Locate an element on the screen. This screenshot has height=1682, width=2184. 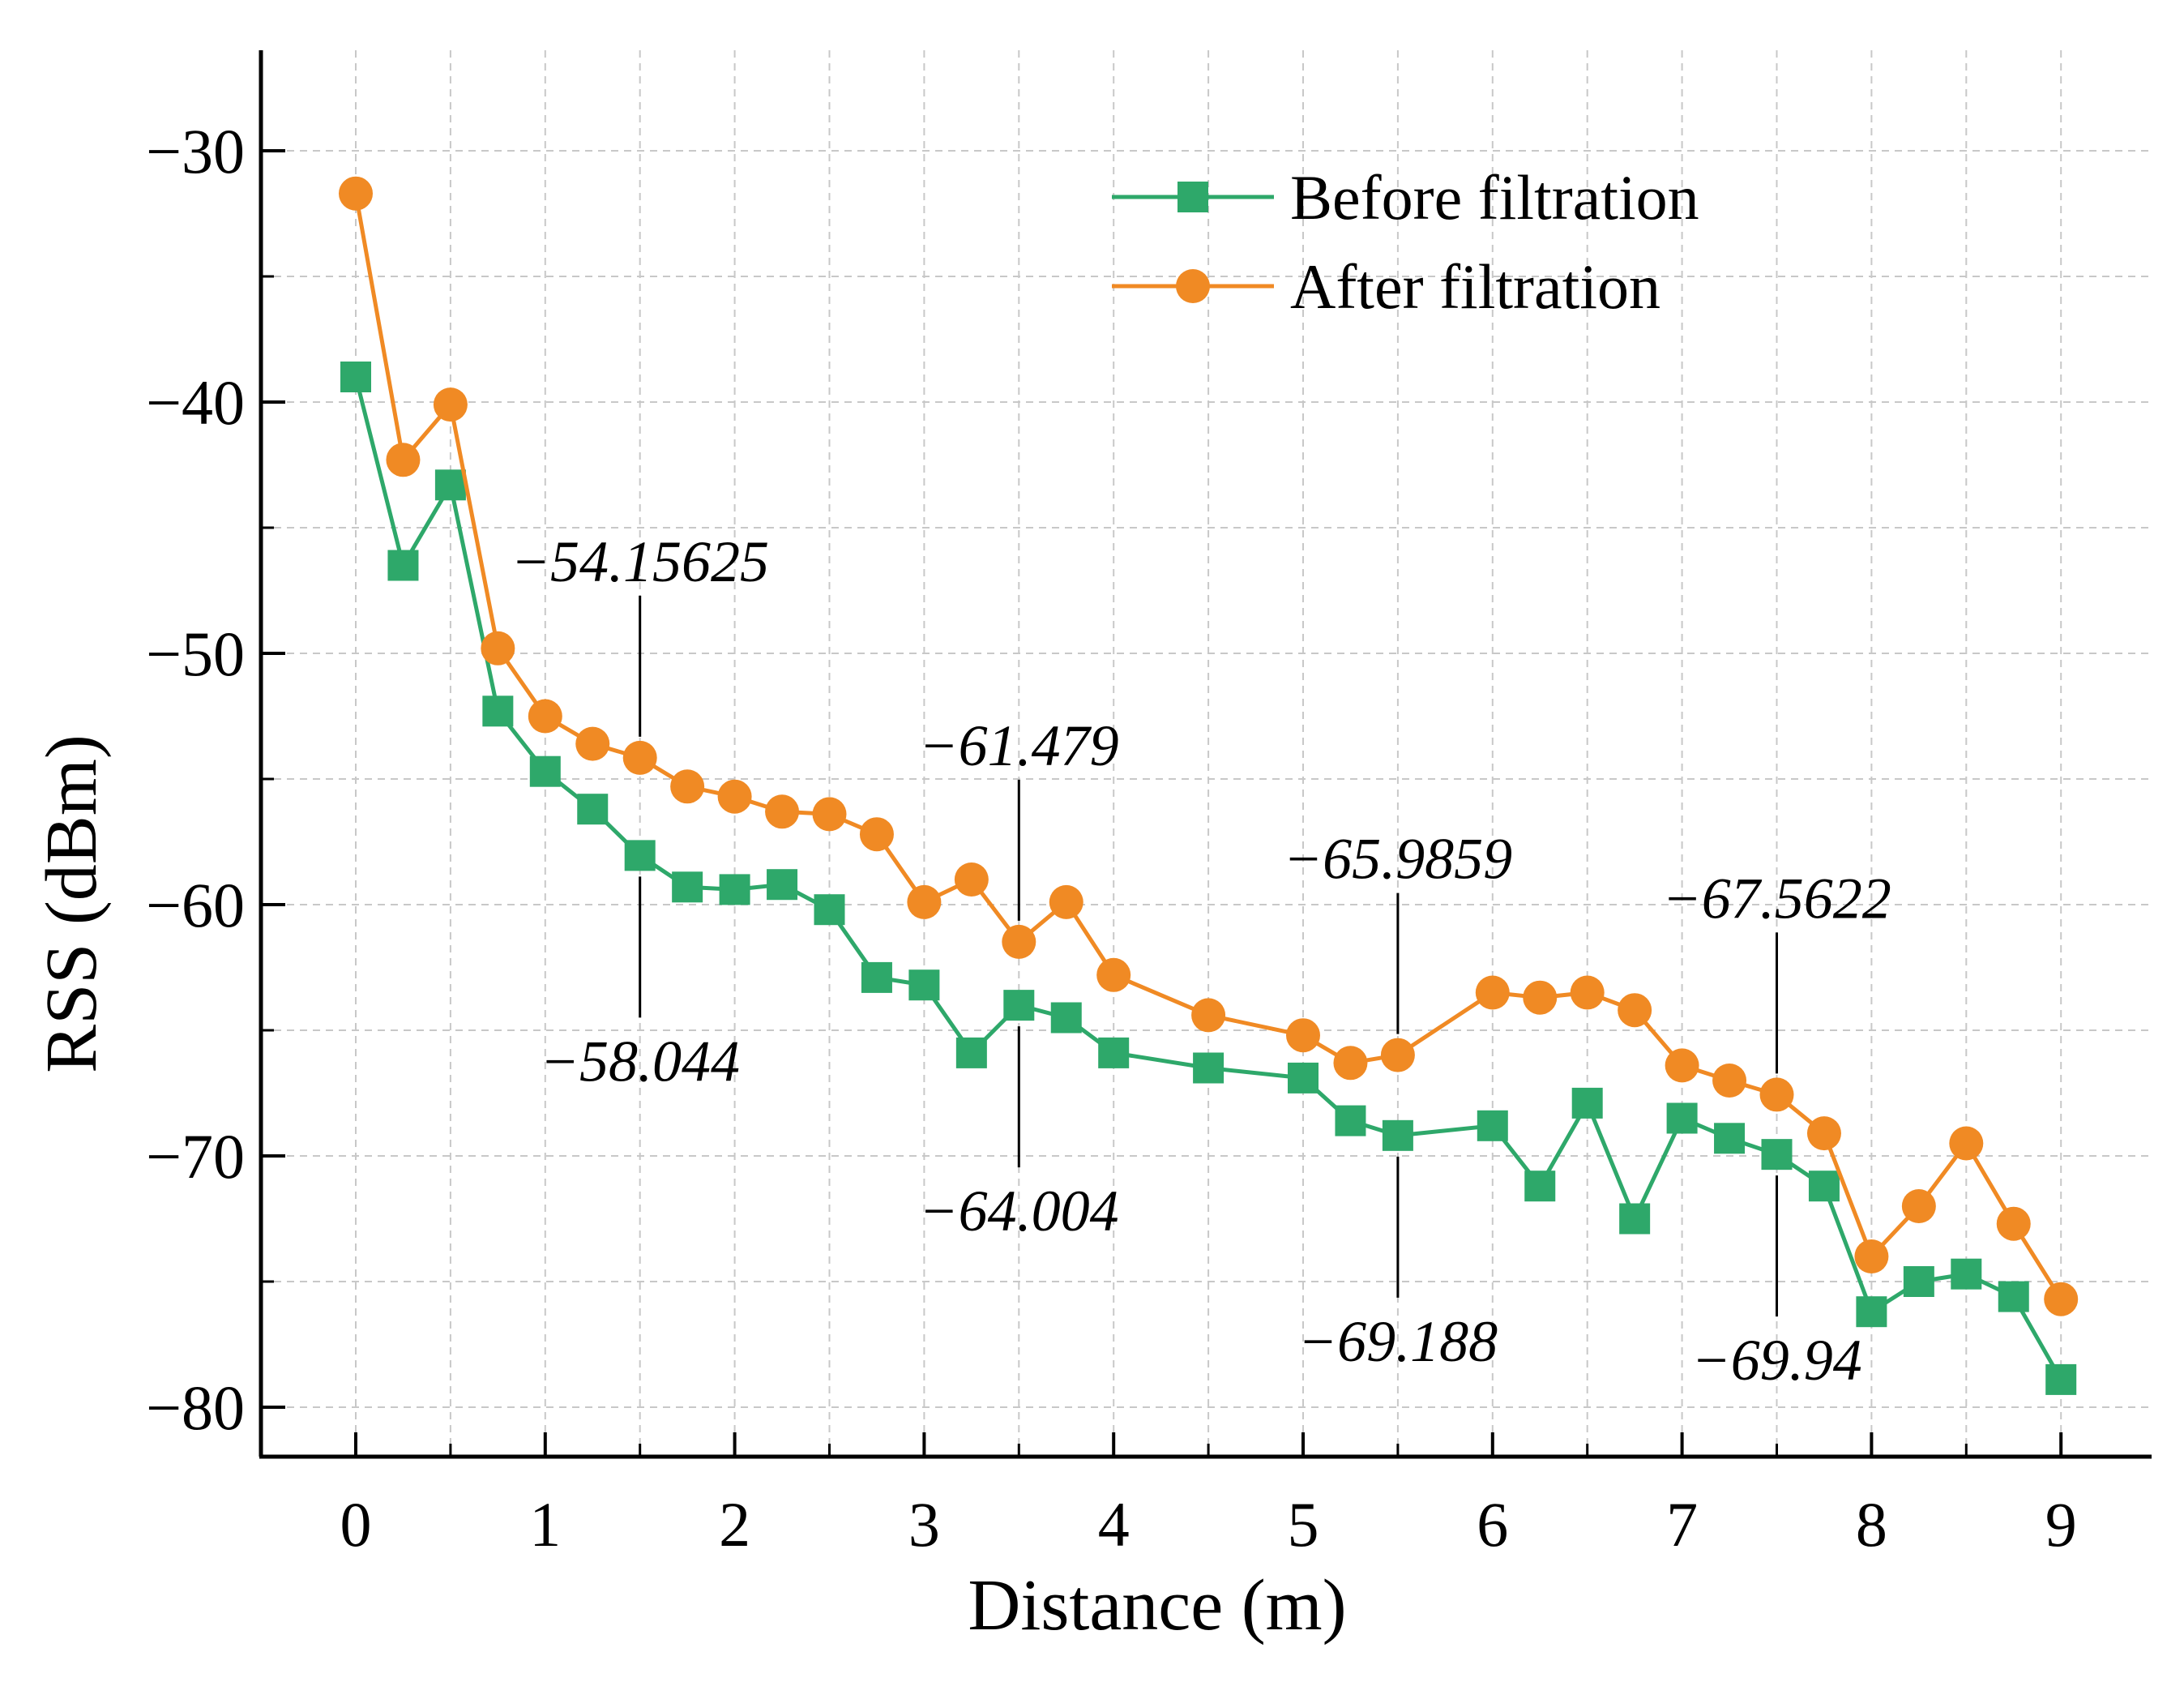
y-tick-label: −30 is located at coordinates (195, 151).